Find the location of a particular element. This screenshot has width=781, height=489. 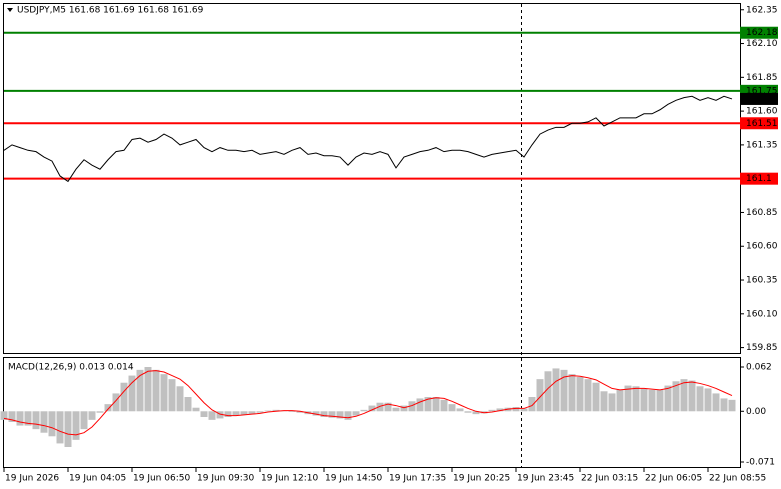

level-label: 162.18 is located at coordinates (762, 33).